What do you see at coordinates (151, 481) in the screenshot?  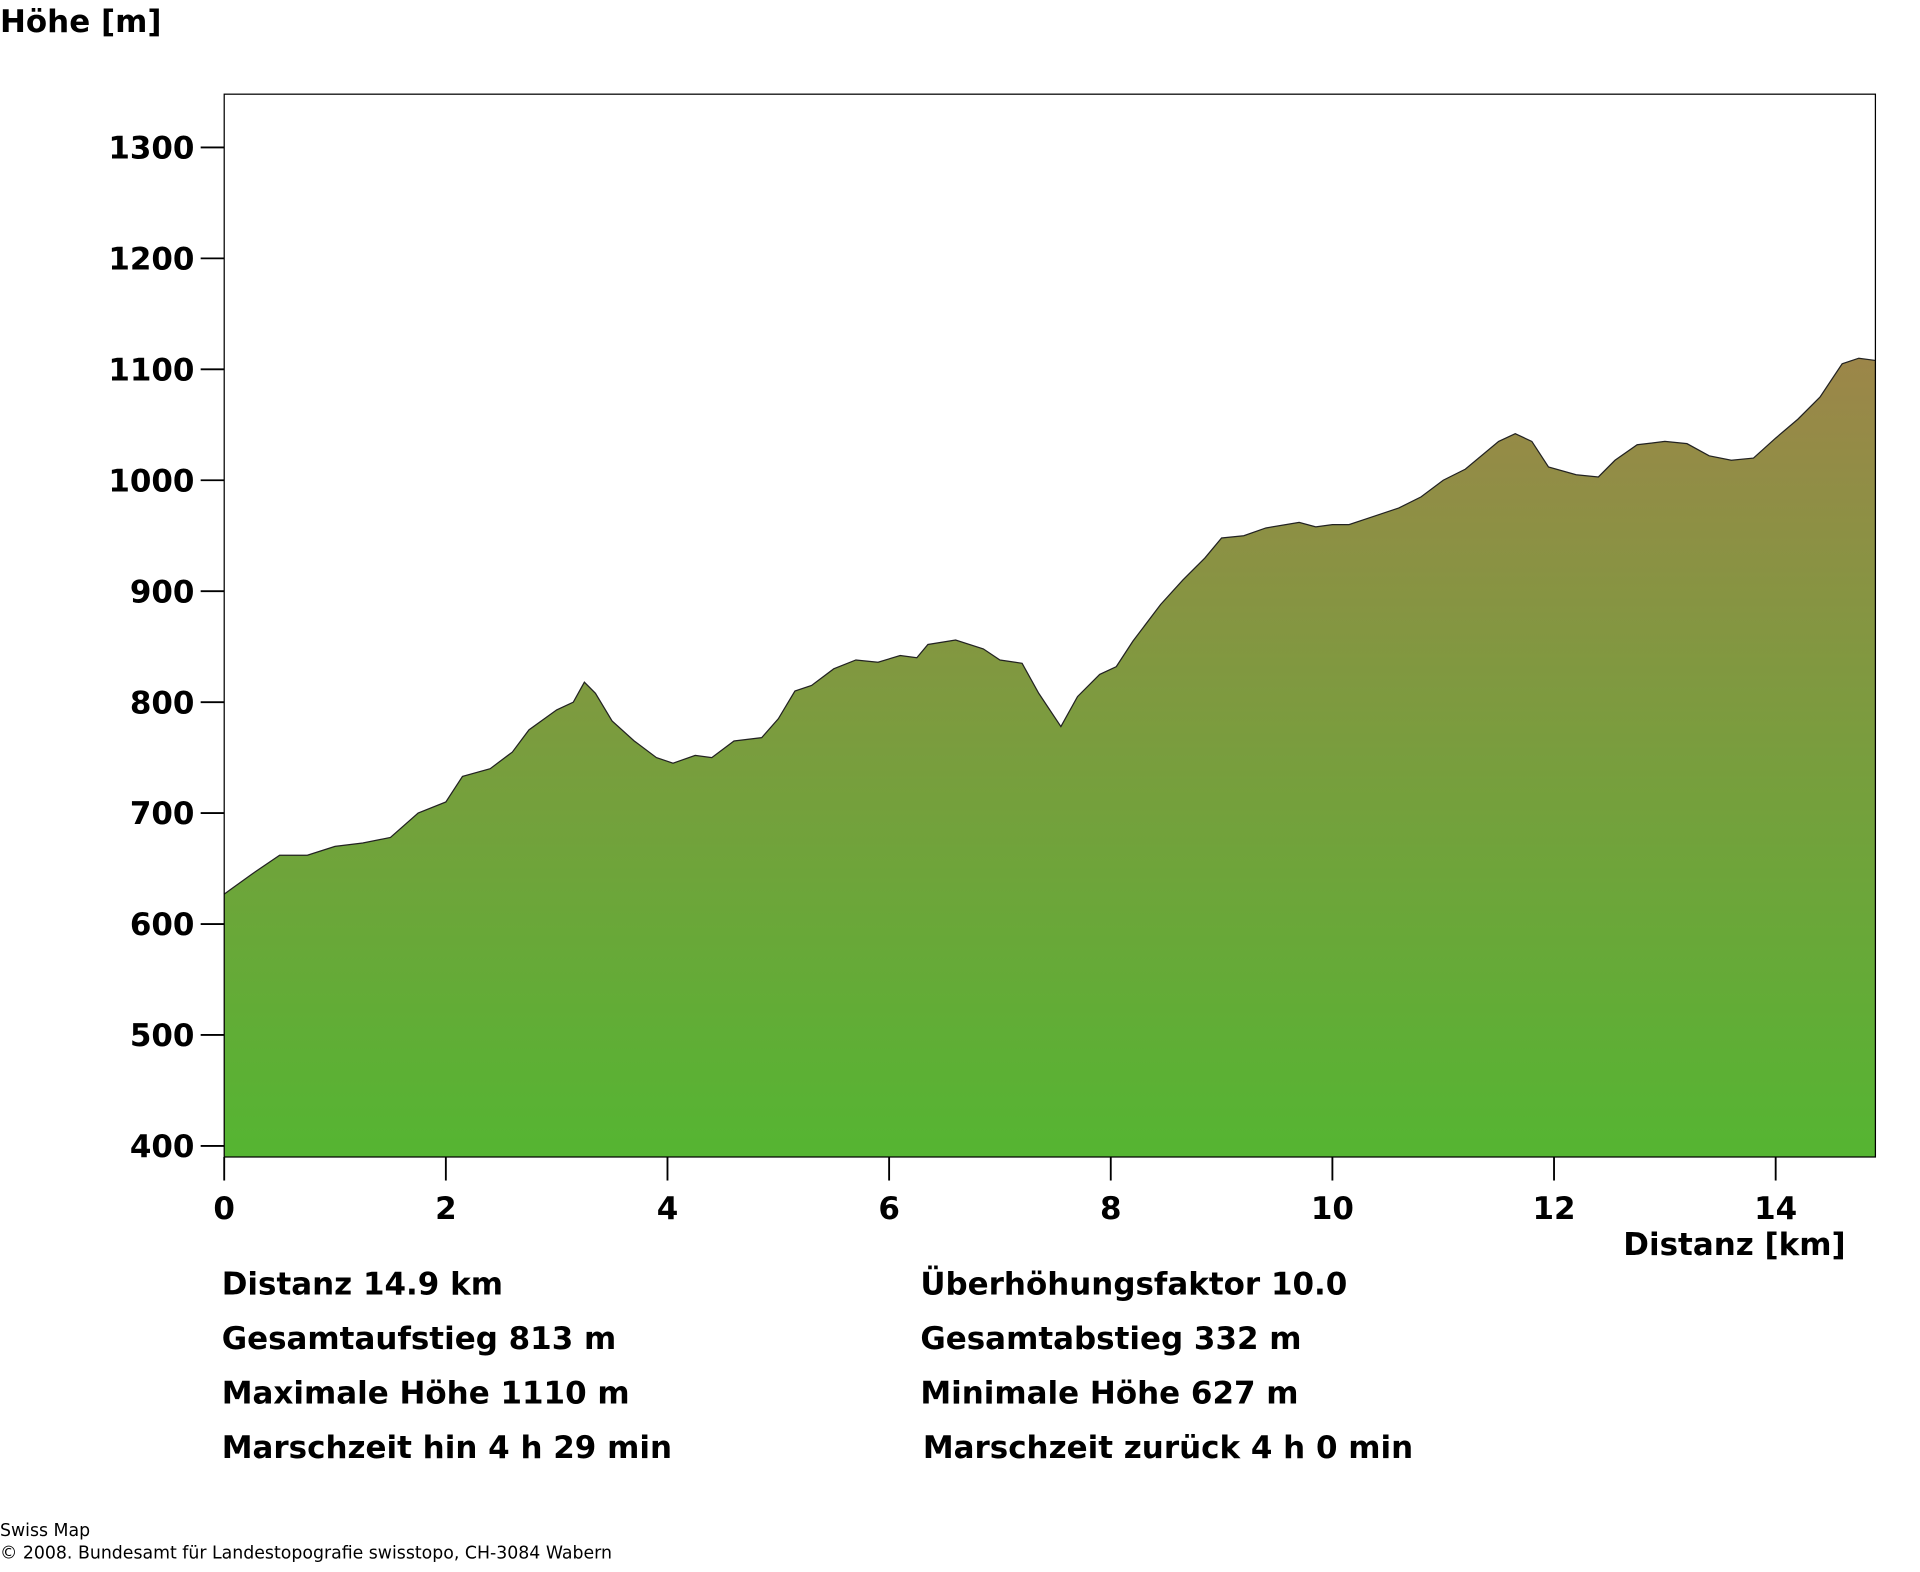 I see `y-tick-label: 1000` at bounding box center [151, 481].